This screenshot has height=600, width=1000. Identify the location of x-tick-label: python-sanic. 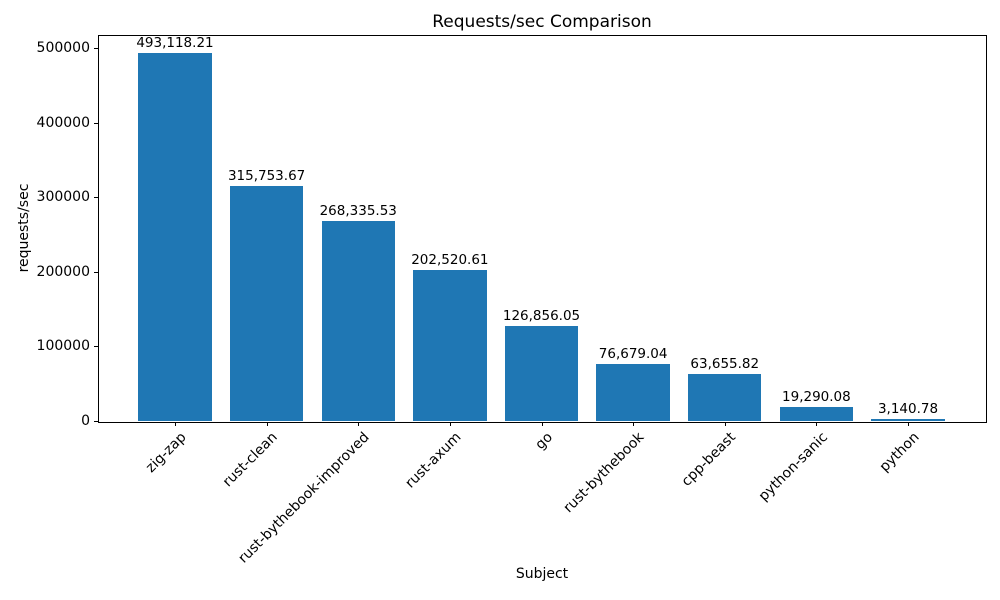
(793, 467).